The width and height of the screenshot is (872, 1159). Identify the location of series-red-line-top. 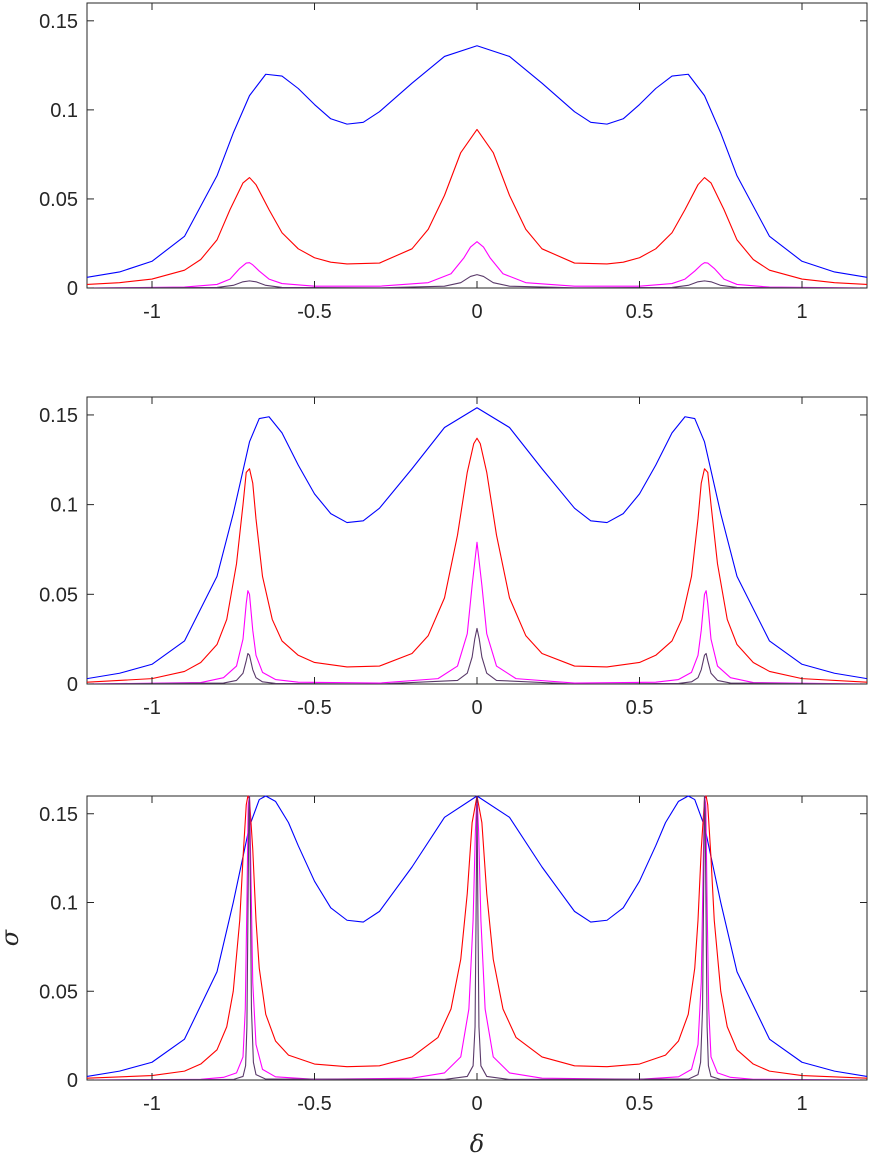
(477, 206).